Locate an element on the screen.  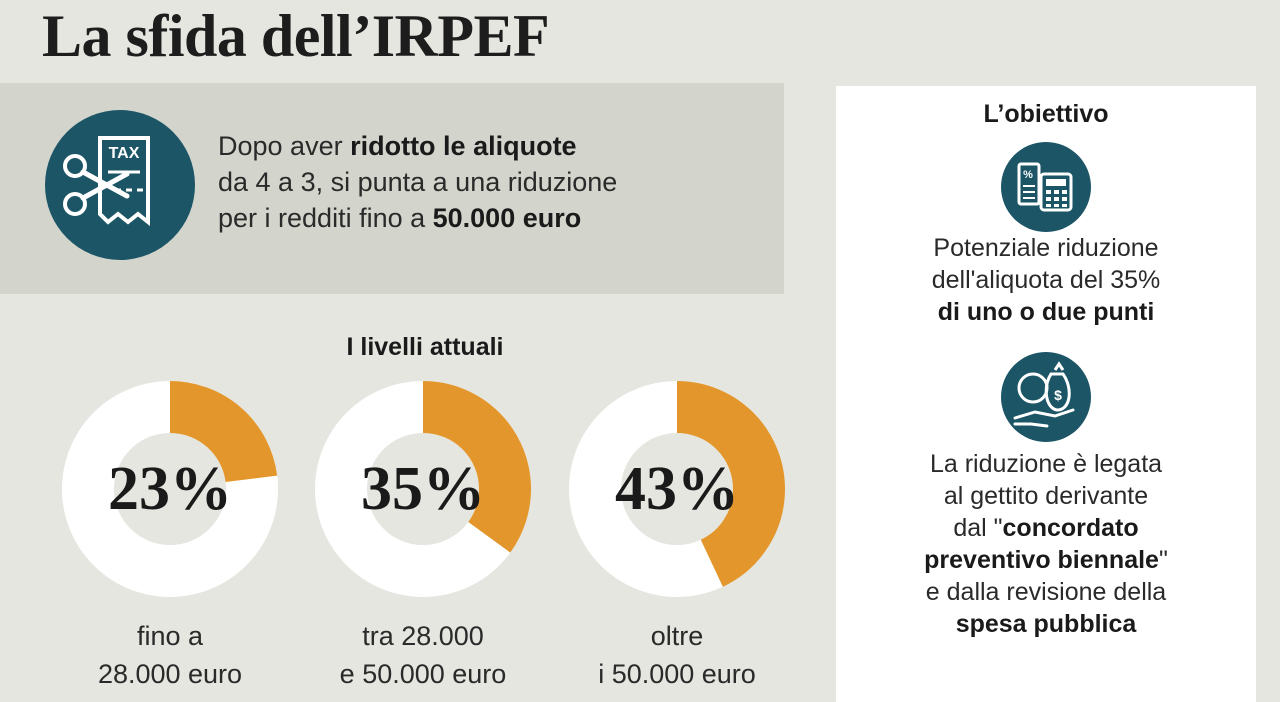
intro-highlight-amount: 50.000 euro is located at coordinates (507, 218).